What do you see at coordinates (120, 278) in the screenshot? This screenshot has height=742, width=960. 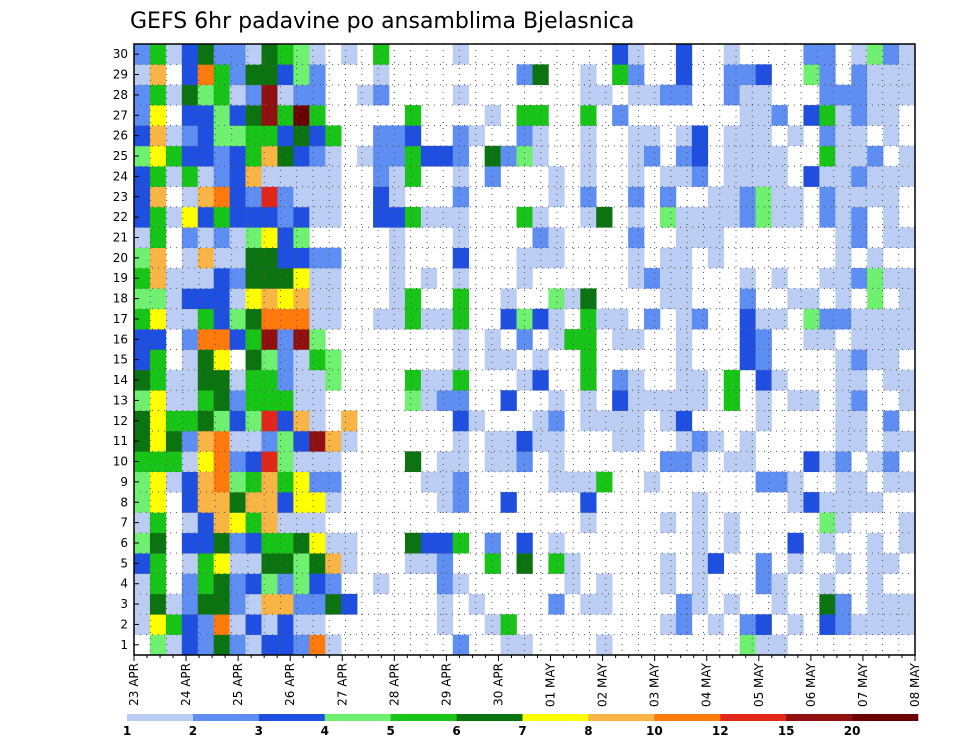 I see `y-tick-label: 19` at bounding box center [120, 278].